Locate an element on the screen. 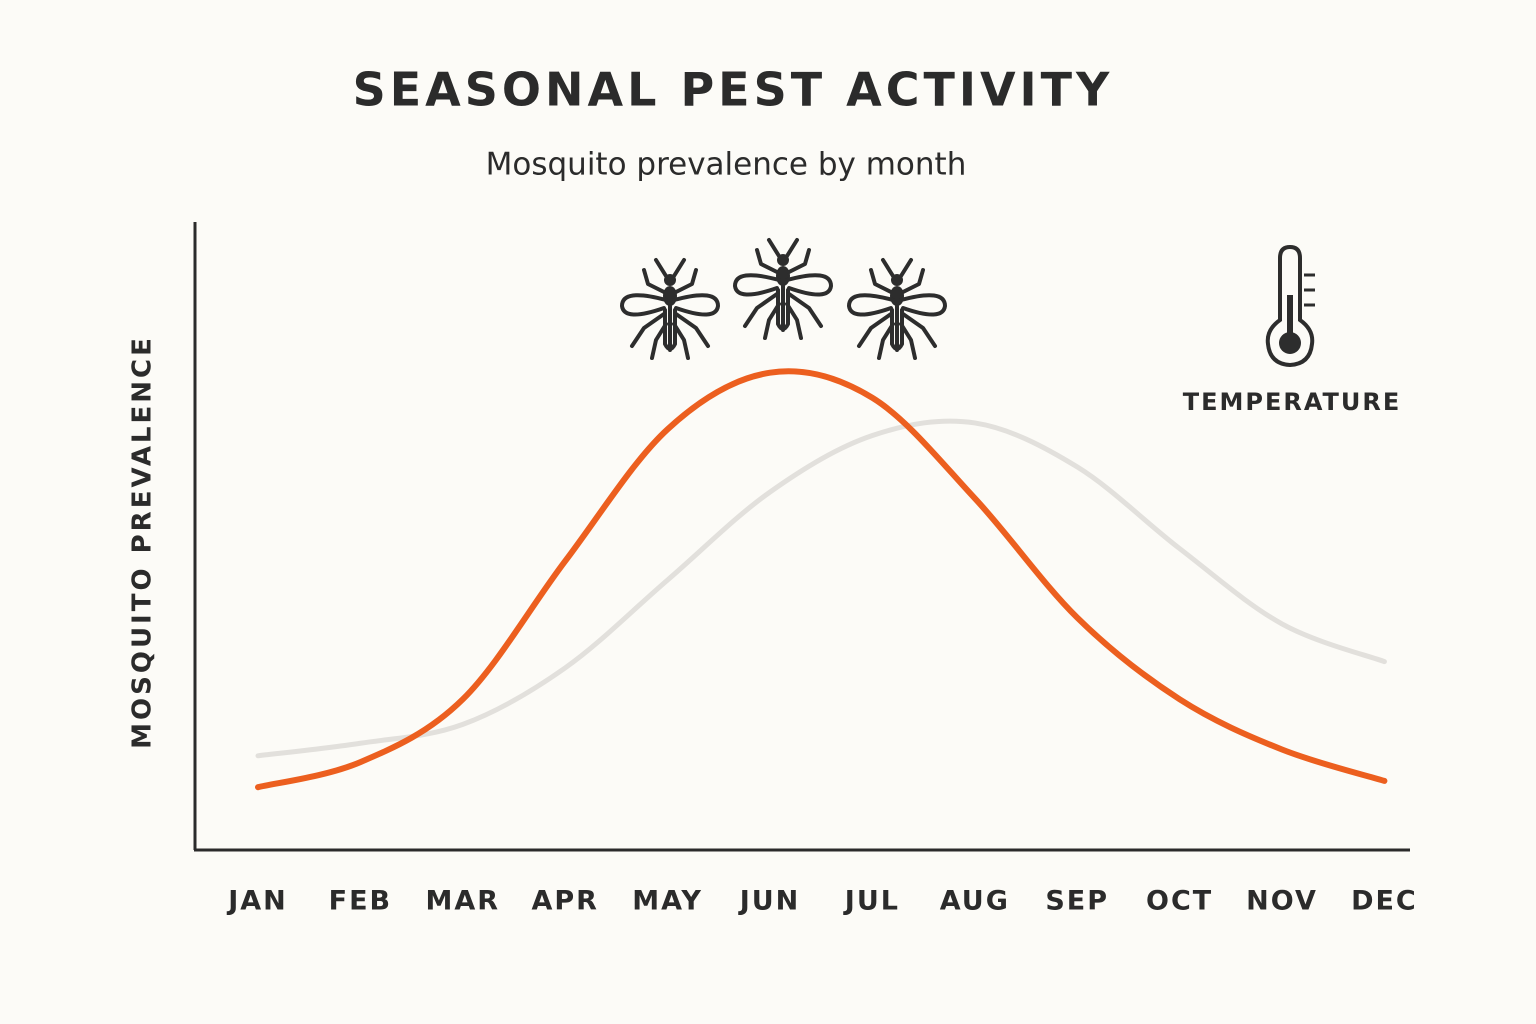 The height and width of the screenshot is (1024, 1536). chart-subtitle: Mosquito prevalence by month is located at coordinates (726, 165).